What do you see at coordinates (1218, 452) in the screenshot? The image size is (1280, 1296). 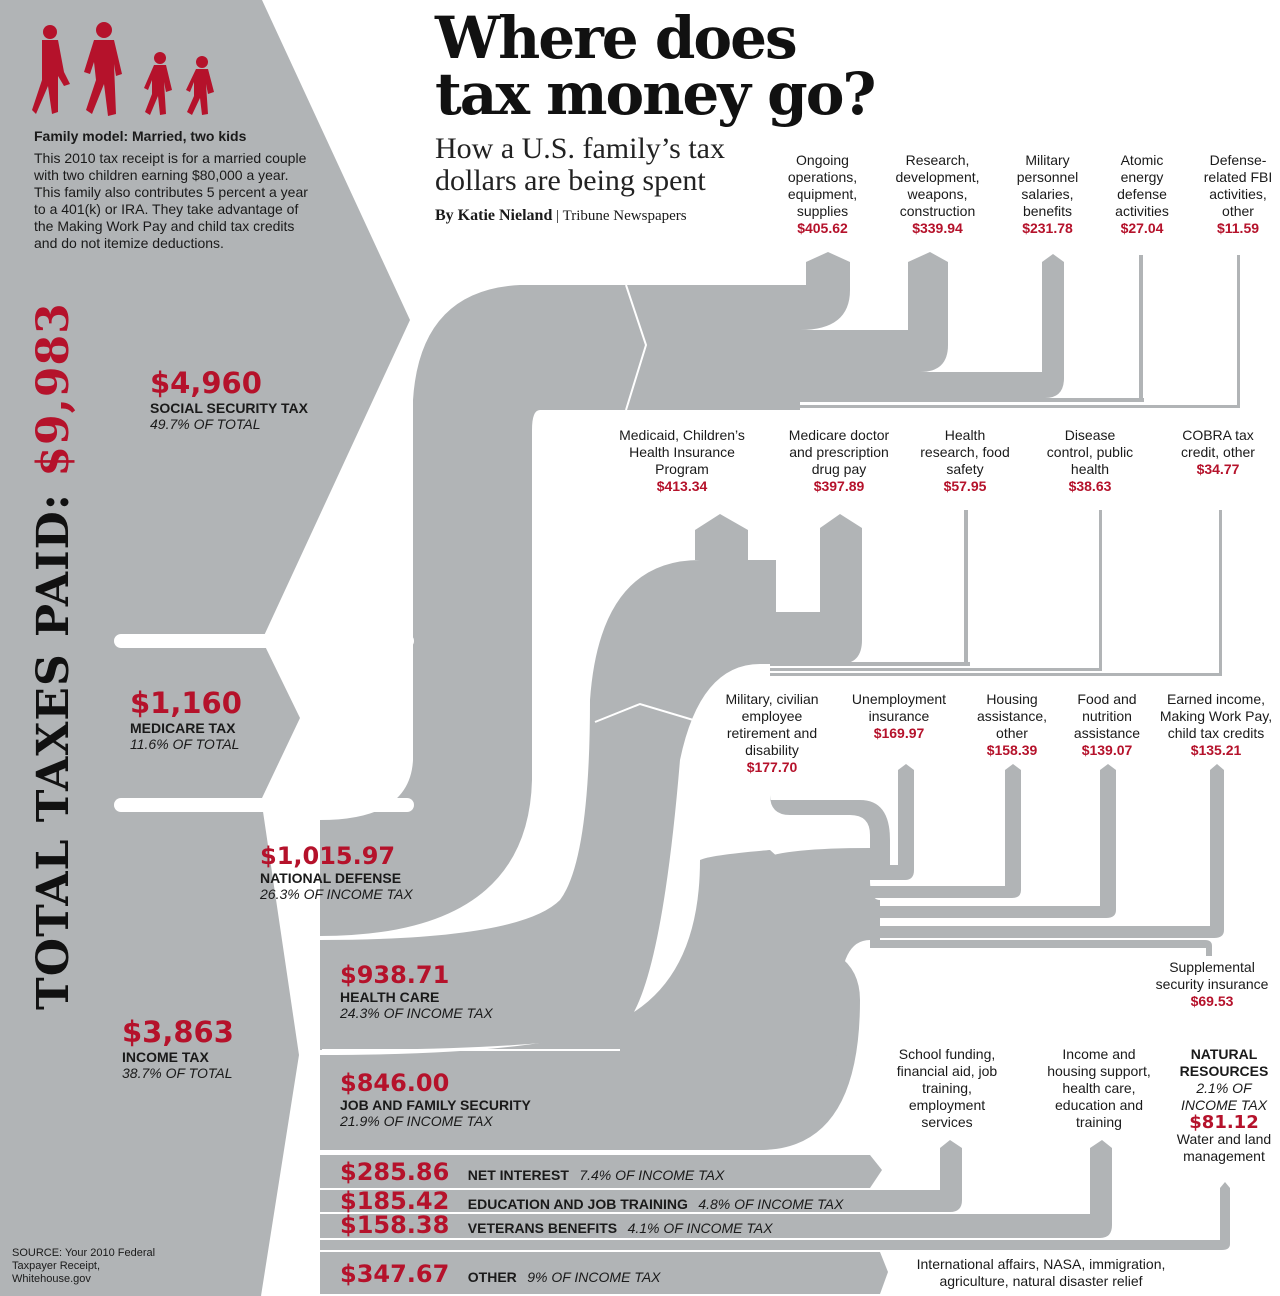 I see `health-item: COBRA tax credit, other $34.77` at bounding box center [1218, 452].